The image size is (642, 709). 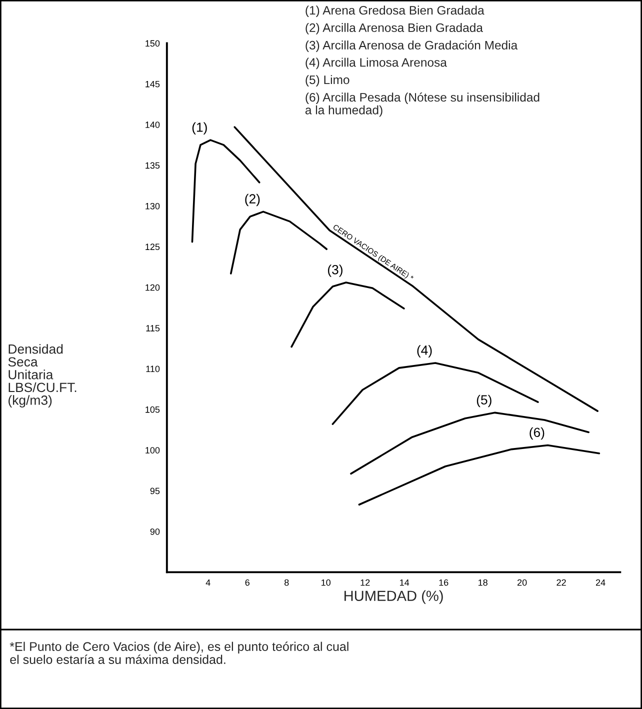 What do you see at coordinates (522, 582) in the screenshot?
I see `x-tick-label: 20` at bounding box center [522, 582].